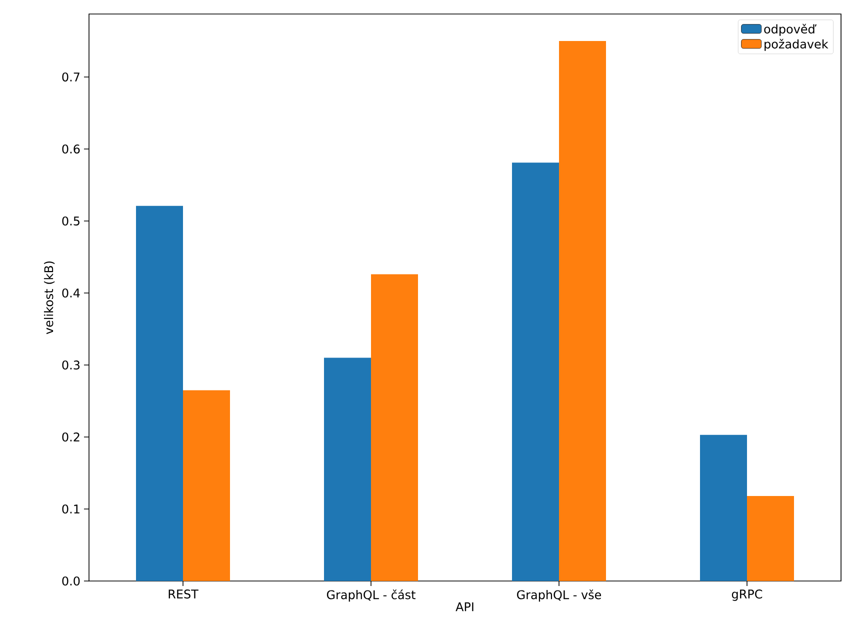 Image resolution: width=842 pixels, height=644 pixels. I want to click on y-tick-label: 0.3, so click(71, 365).